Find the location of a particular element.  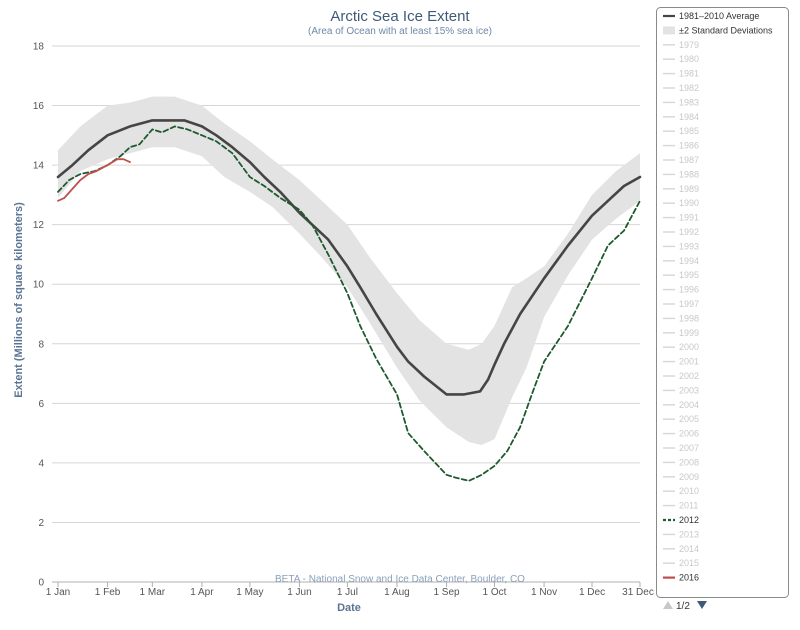

legend-item-1999: 1999 is located at coordinates (681, 333).